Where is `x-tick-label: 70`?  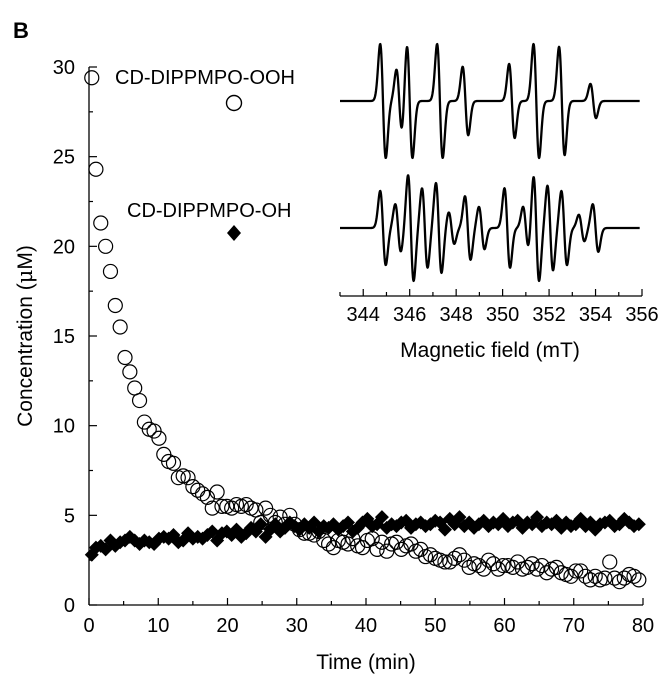 x-tick-label: 70 is located at coordinates (574, 626).